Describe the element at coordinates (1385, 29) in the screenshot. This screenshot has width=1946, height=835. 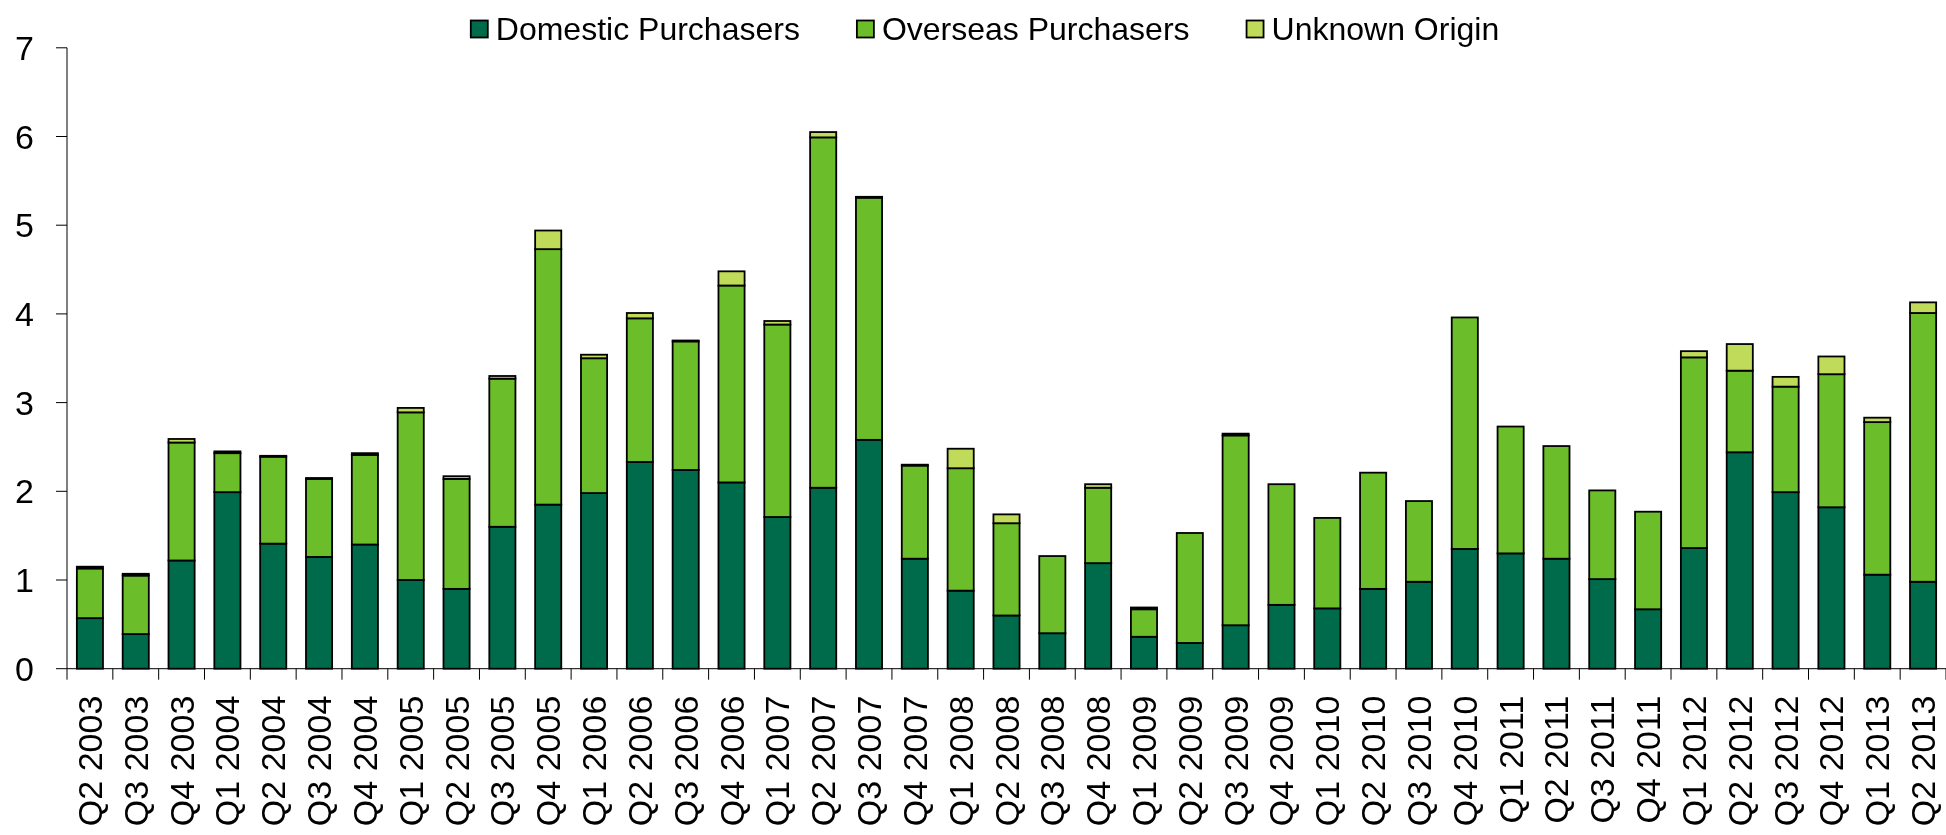
I see `legend-label: Unknown Origin` at that location.